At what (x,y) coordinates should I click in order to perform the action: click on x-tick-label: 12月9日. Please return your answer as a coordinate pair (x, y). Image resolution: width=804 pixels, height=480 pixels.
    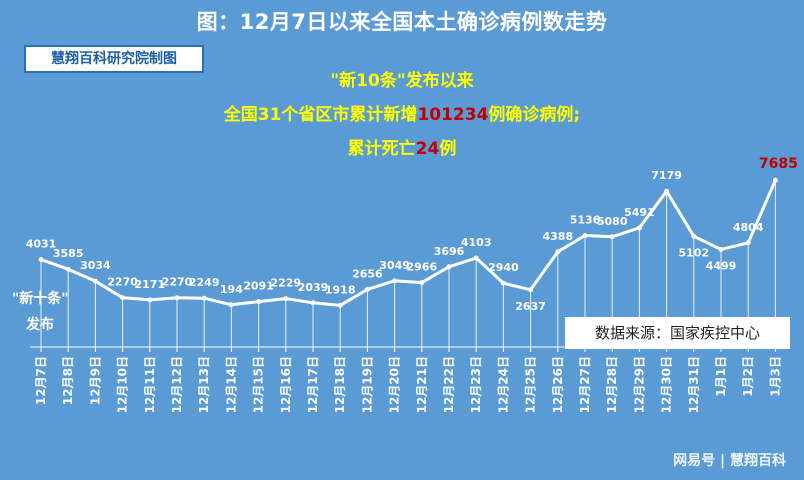
    Looking at the image, I should click on (95, 380).